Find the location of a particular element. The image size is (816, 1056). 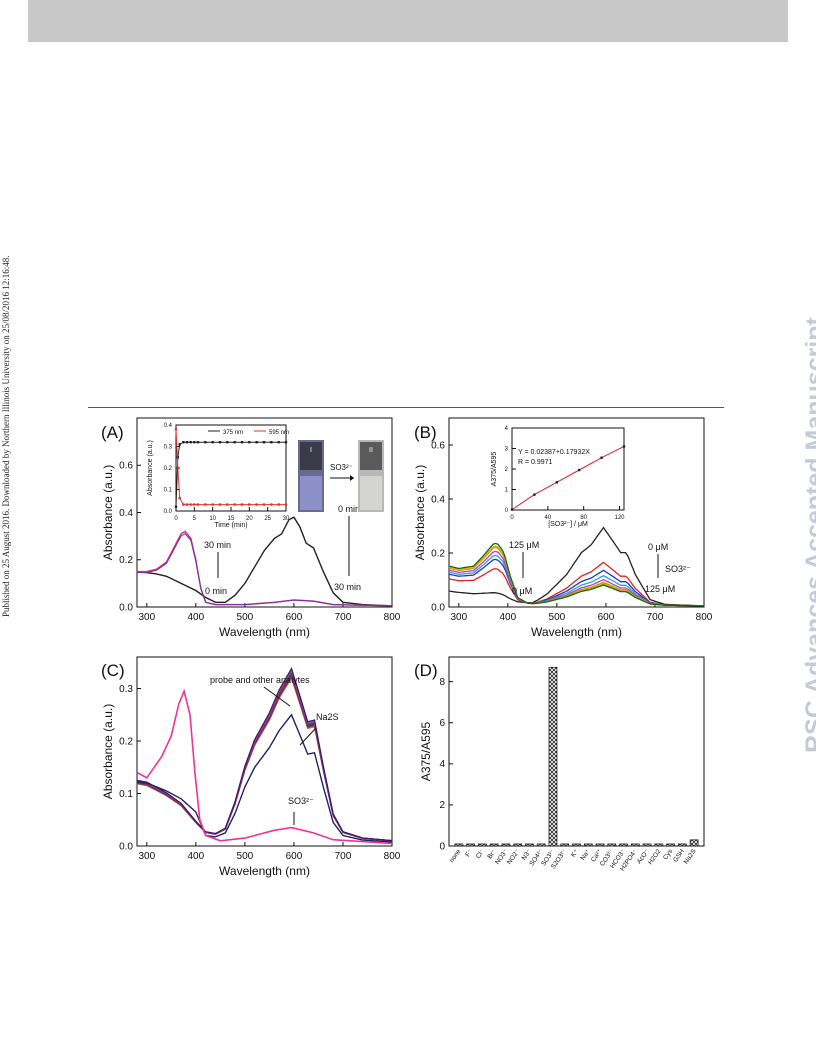

y-tick-label: 3 is located at coordinates (507, 450).